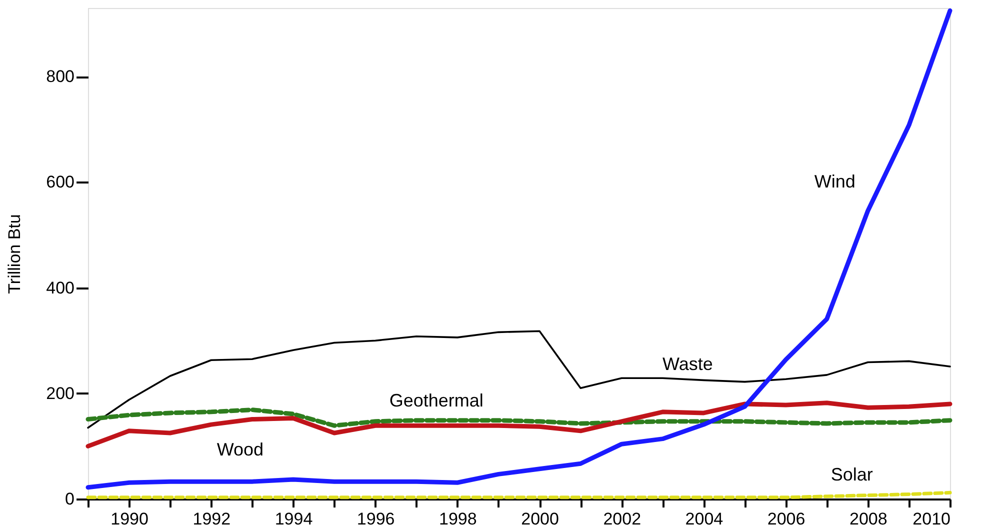 This screenshot has width=988, height=532. Describe the element at coordinates (687, 364) in the screenshot. I see `series-label: Waste` at that location.